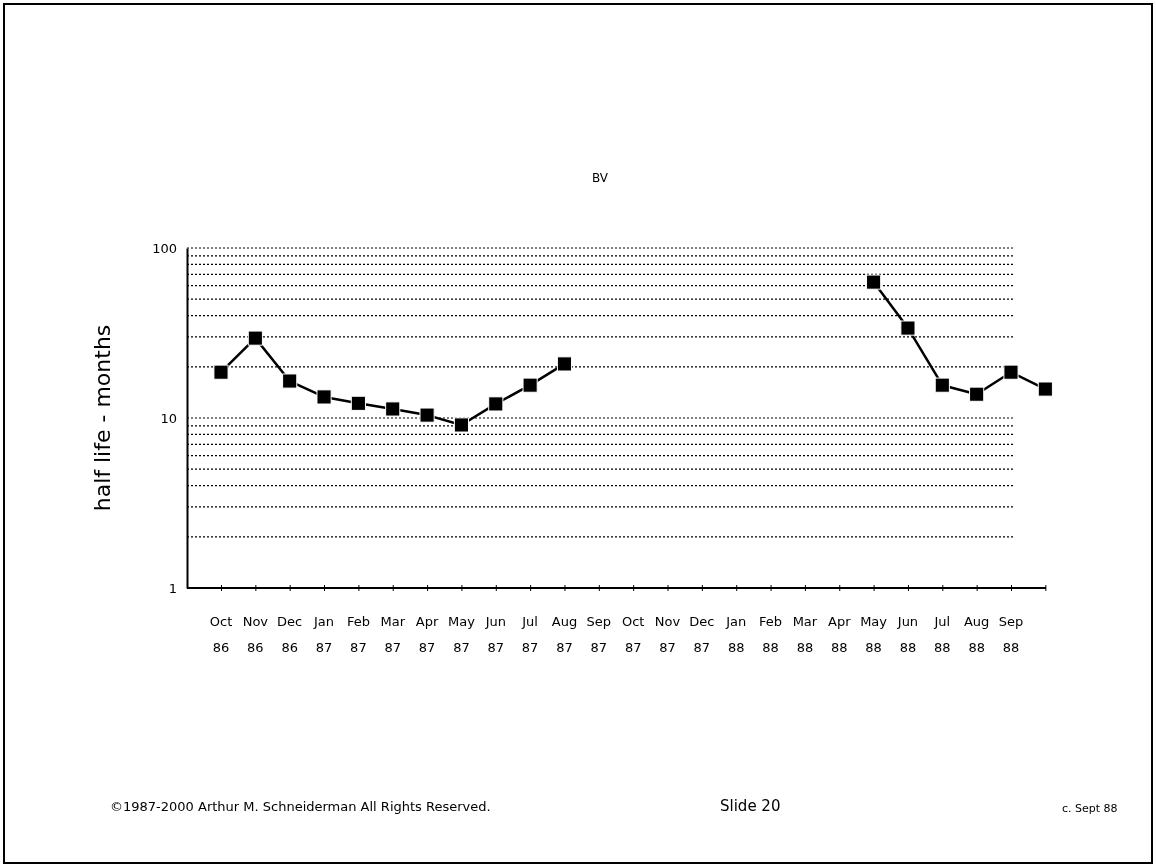 The image size is (1156, 867). I want to click on text: ©1987-2000 Arthur M. Schneiderman All Rights Reserved., so click(300, 806).